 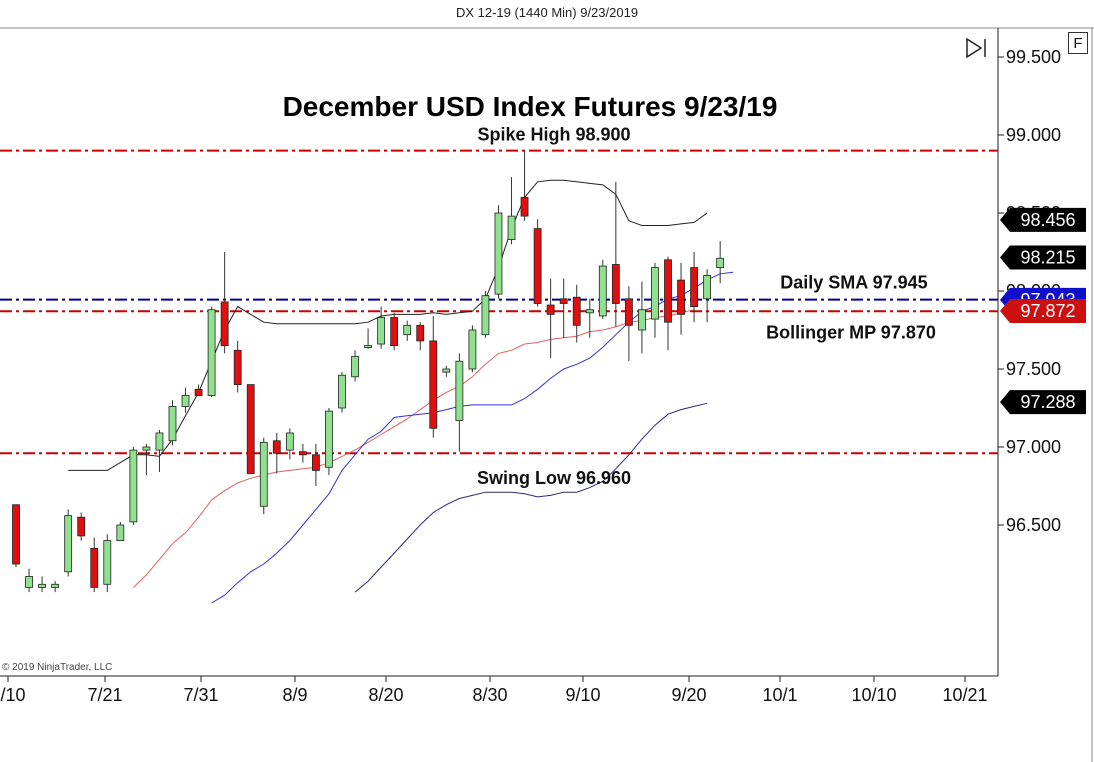 I want to click on price-tag-label: 98.456, so click(x=1047, y=220).